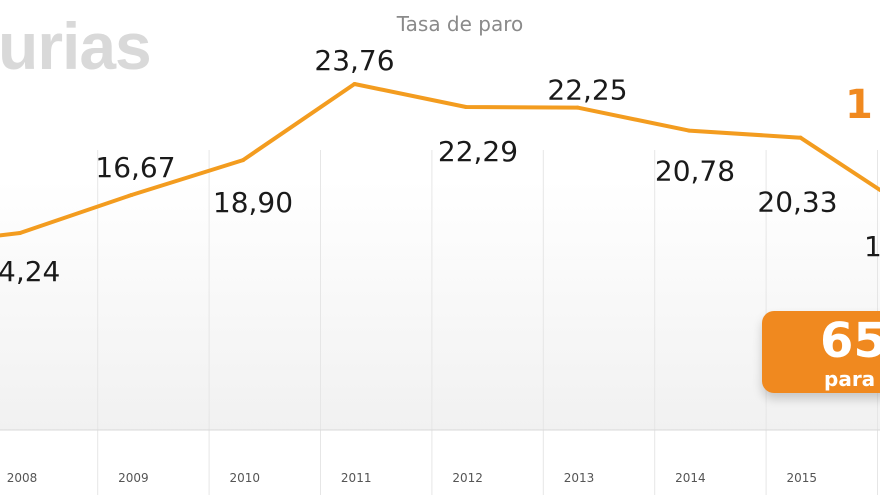 The height and width of the screenshot is (495, 880). What do you see at coordinates (850, 341) in the screenshot?
I see `callout-number: 65` at bounding box center [850, 341].